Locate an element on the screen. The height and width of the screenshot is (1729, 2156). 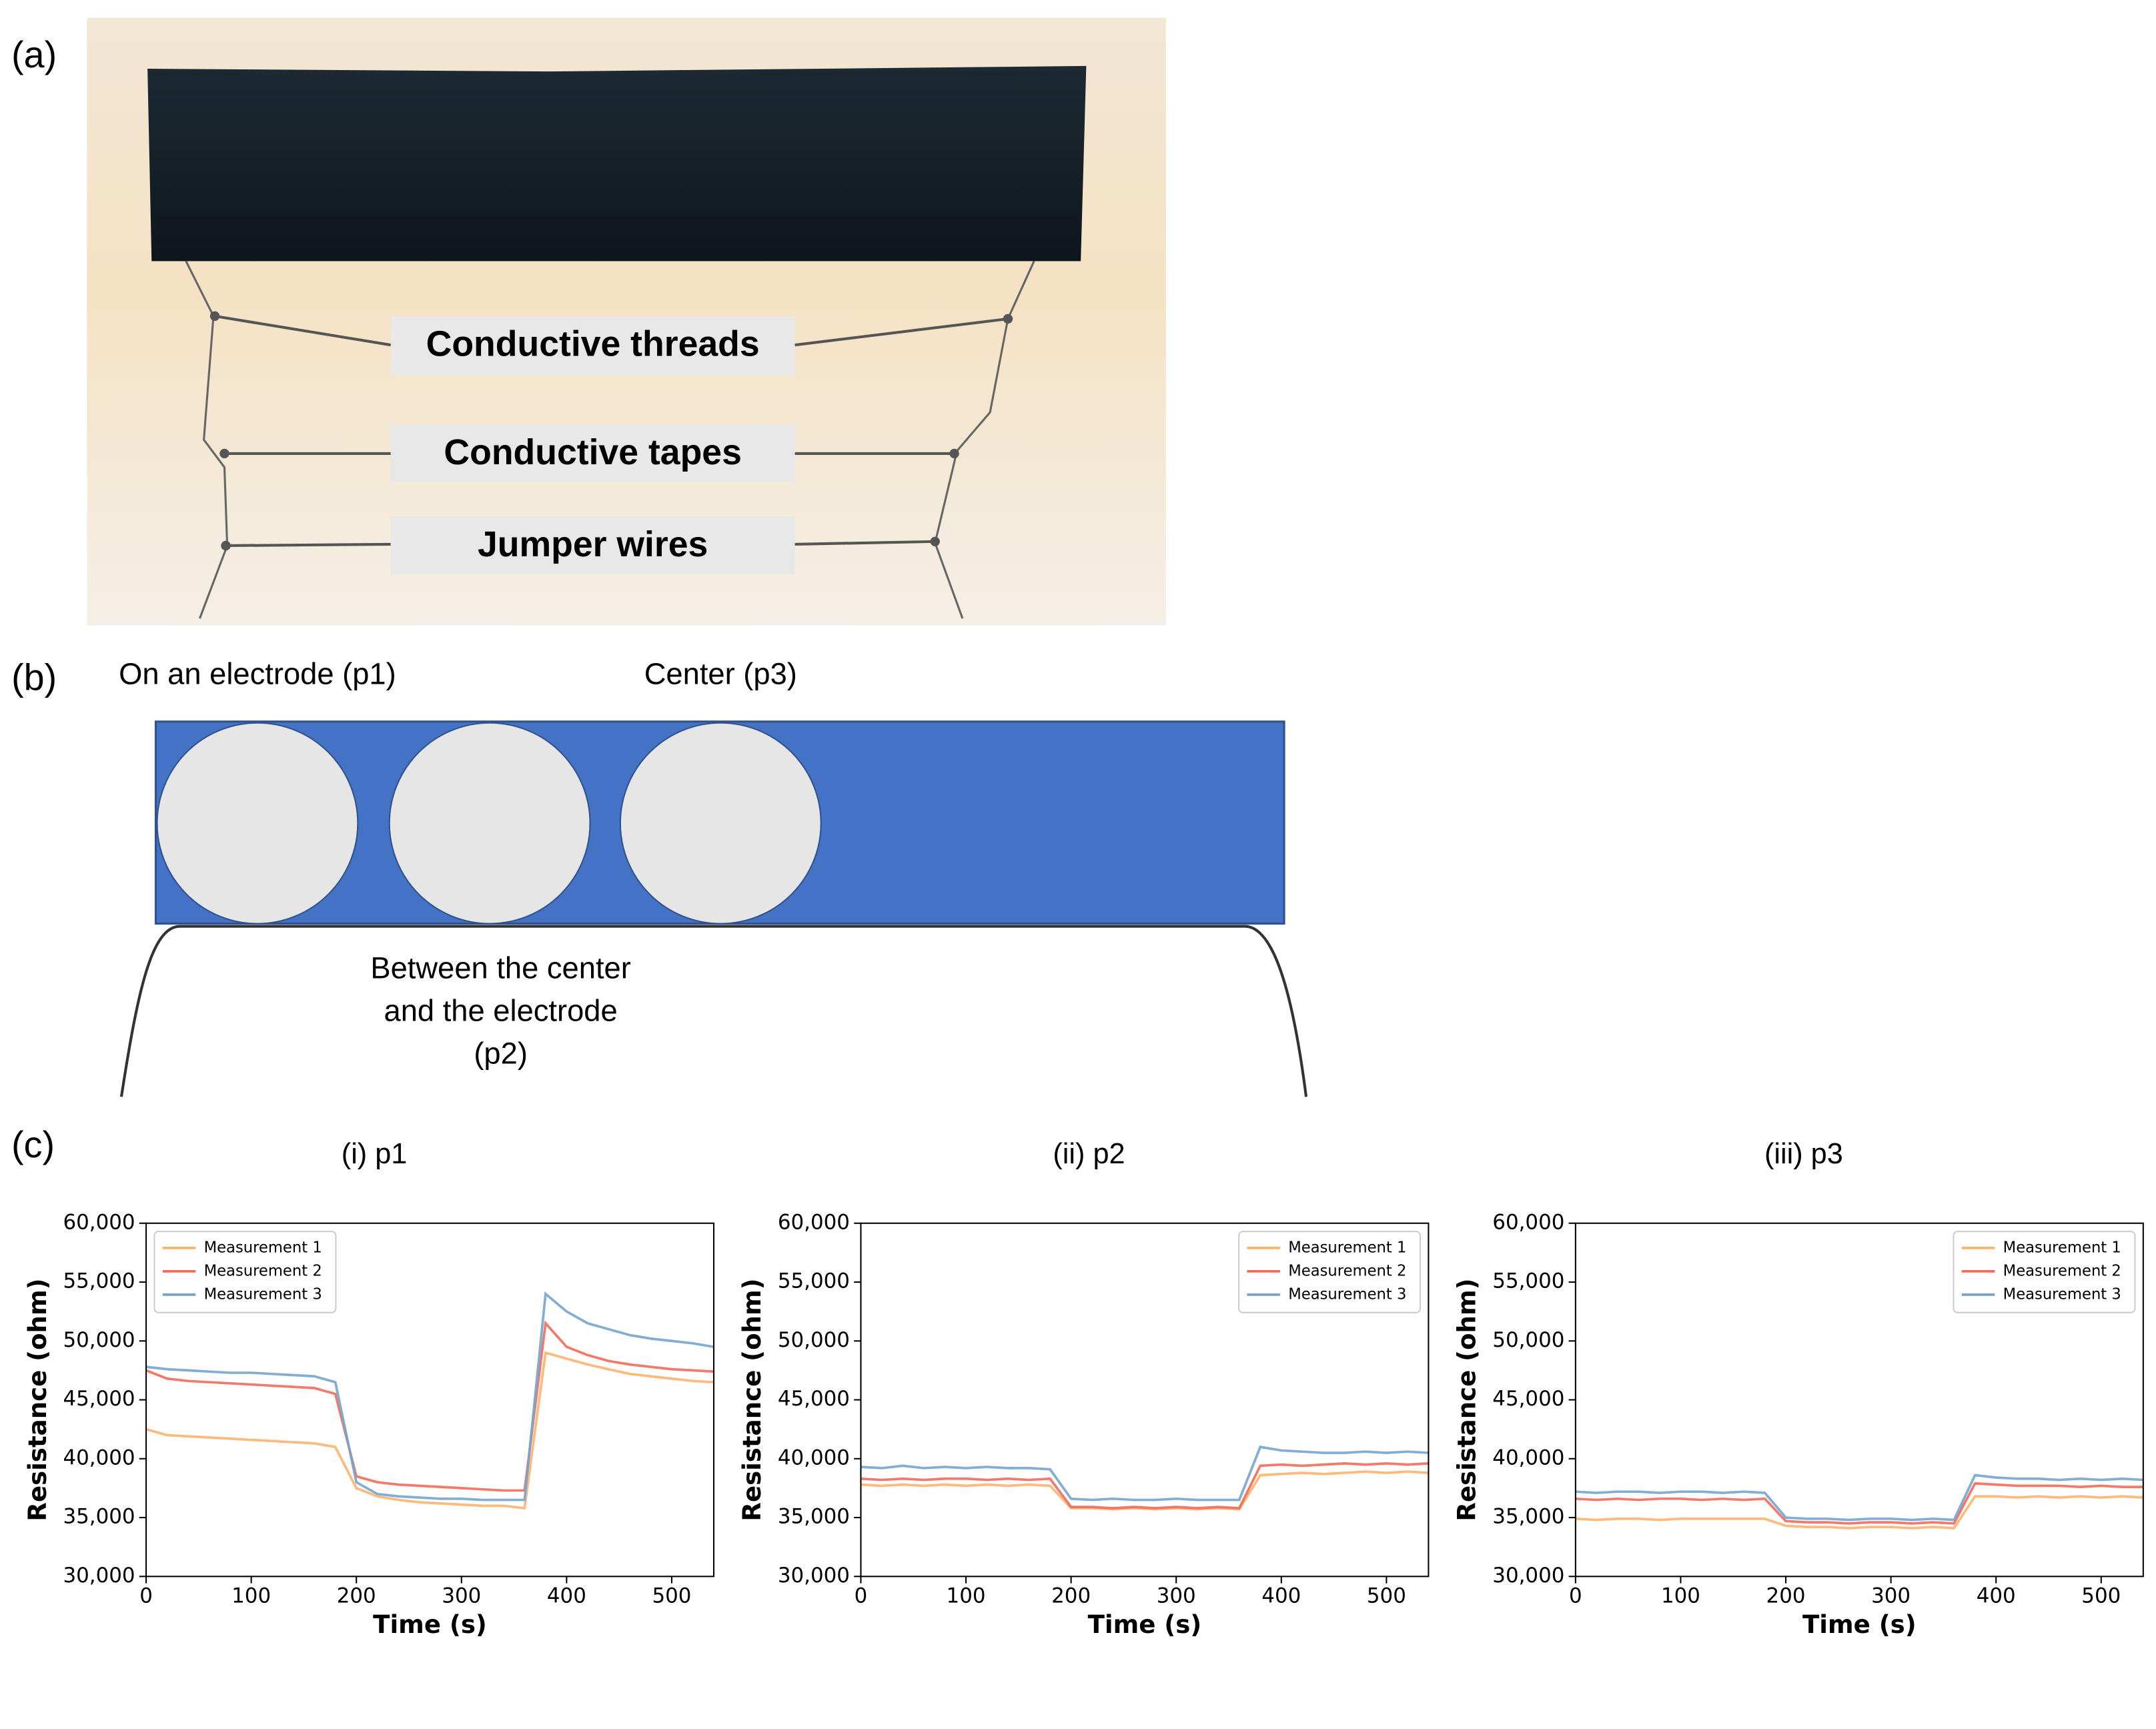
panel-label: (a) is located at coordinates (34, 54).